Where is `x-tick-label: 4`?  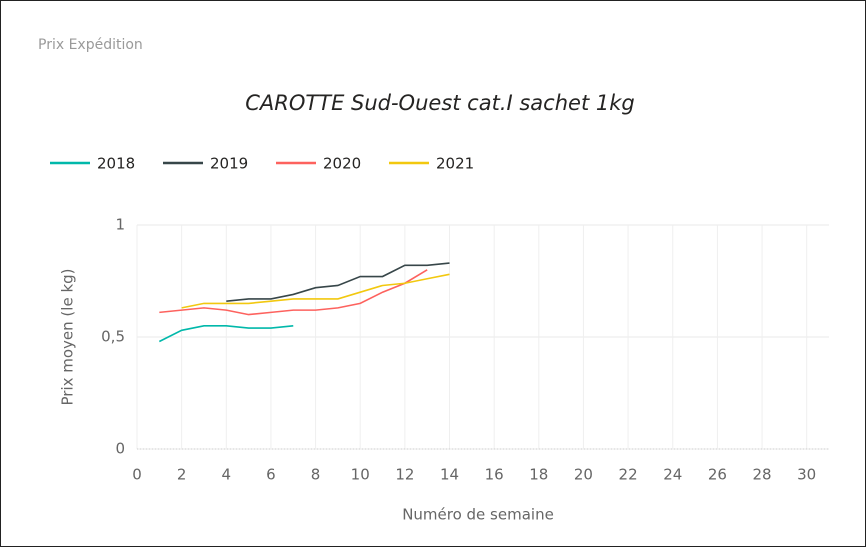 x-tick-label: 4 is located at coordinates (227, 475).